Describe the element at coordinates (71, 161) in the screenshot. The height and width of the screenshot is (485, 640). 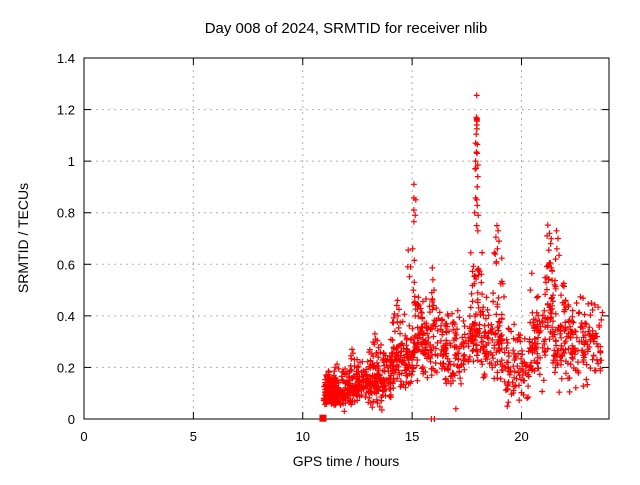
I see `y-tick-label: 1` at that location.